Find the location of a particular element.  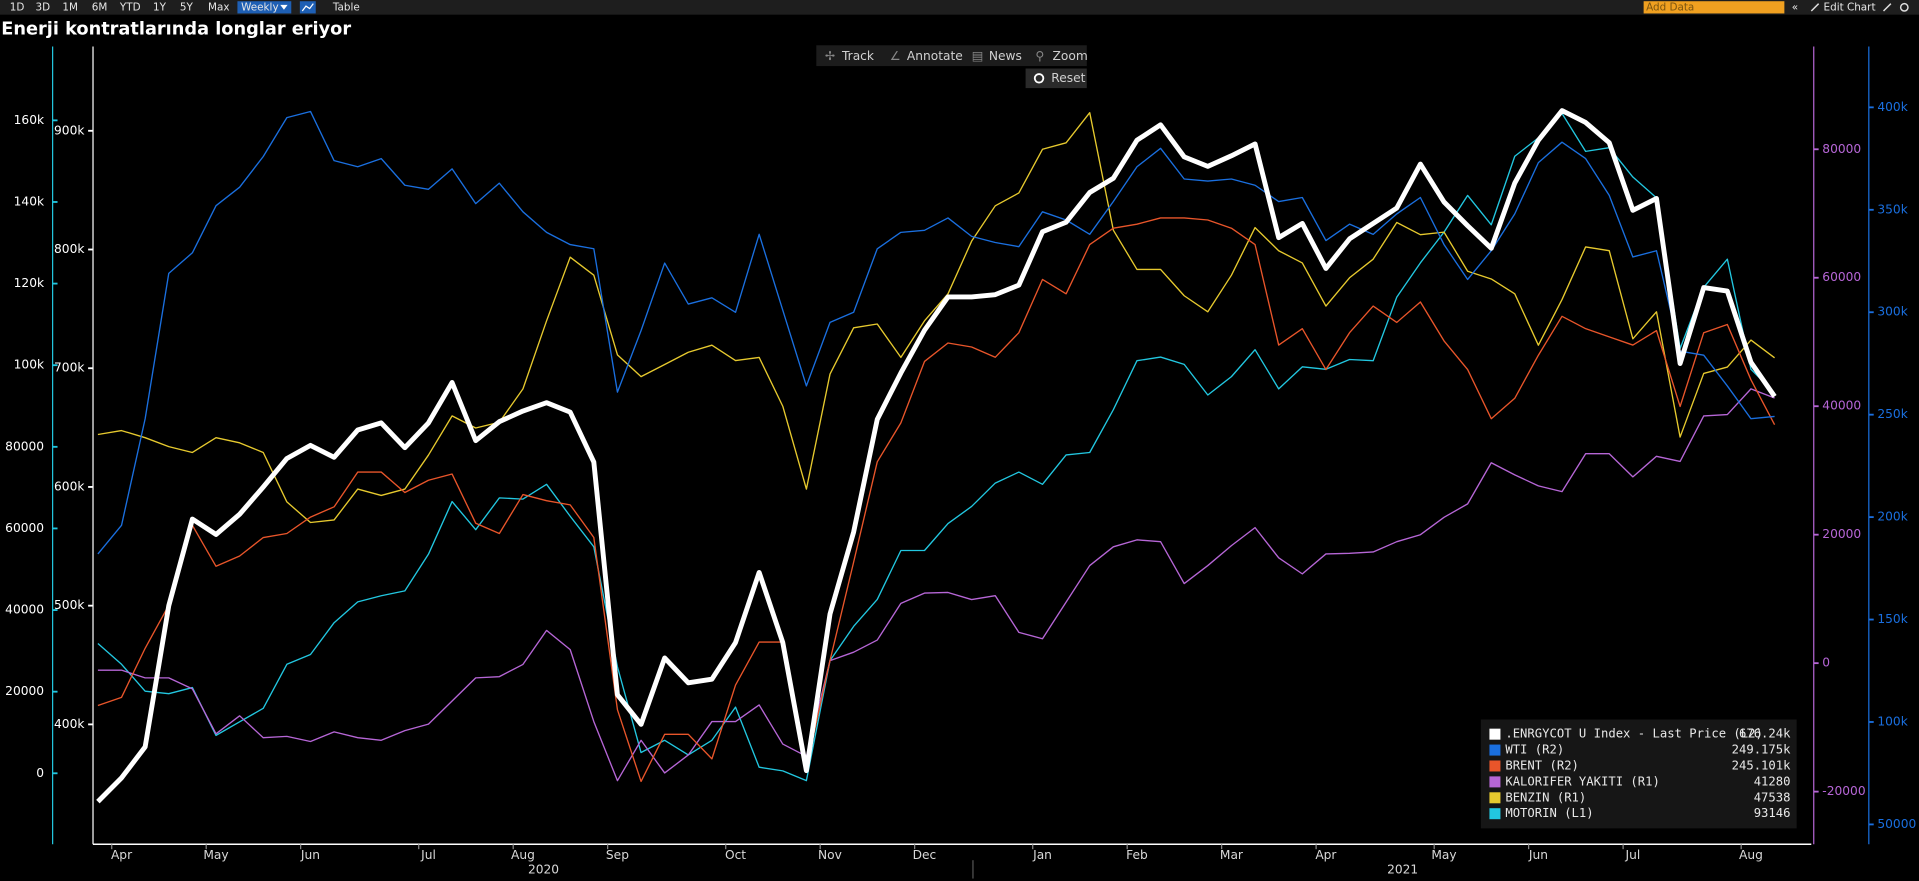

collapse-icon: « is located at coordinates (1795, 7).